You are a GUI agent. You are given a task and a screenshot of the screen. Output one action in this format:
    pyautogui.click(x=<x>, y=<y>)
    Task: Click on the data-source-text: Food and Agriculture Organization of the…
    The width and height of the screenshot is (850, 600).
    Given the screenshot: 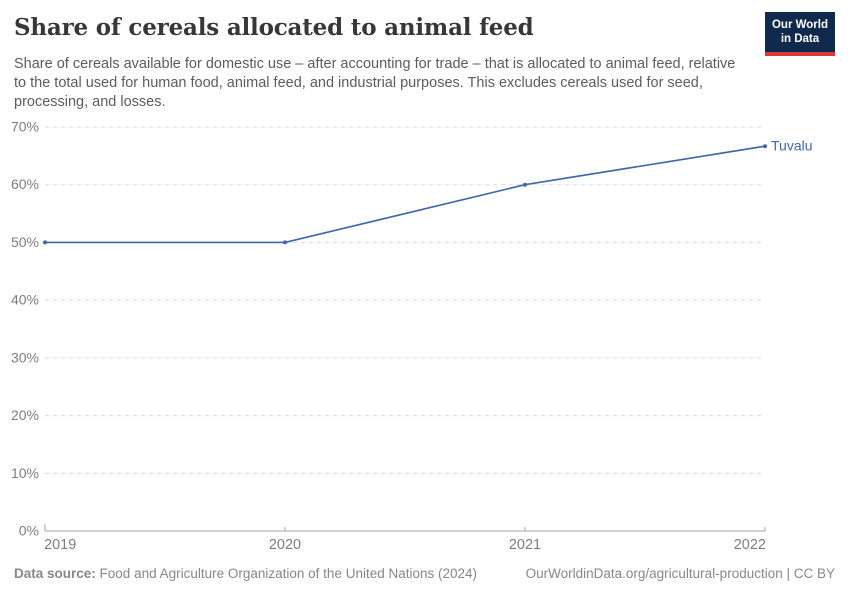 What is the action you would take?
    pyautogui.click(x=288, y=573)
    